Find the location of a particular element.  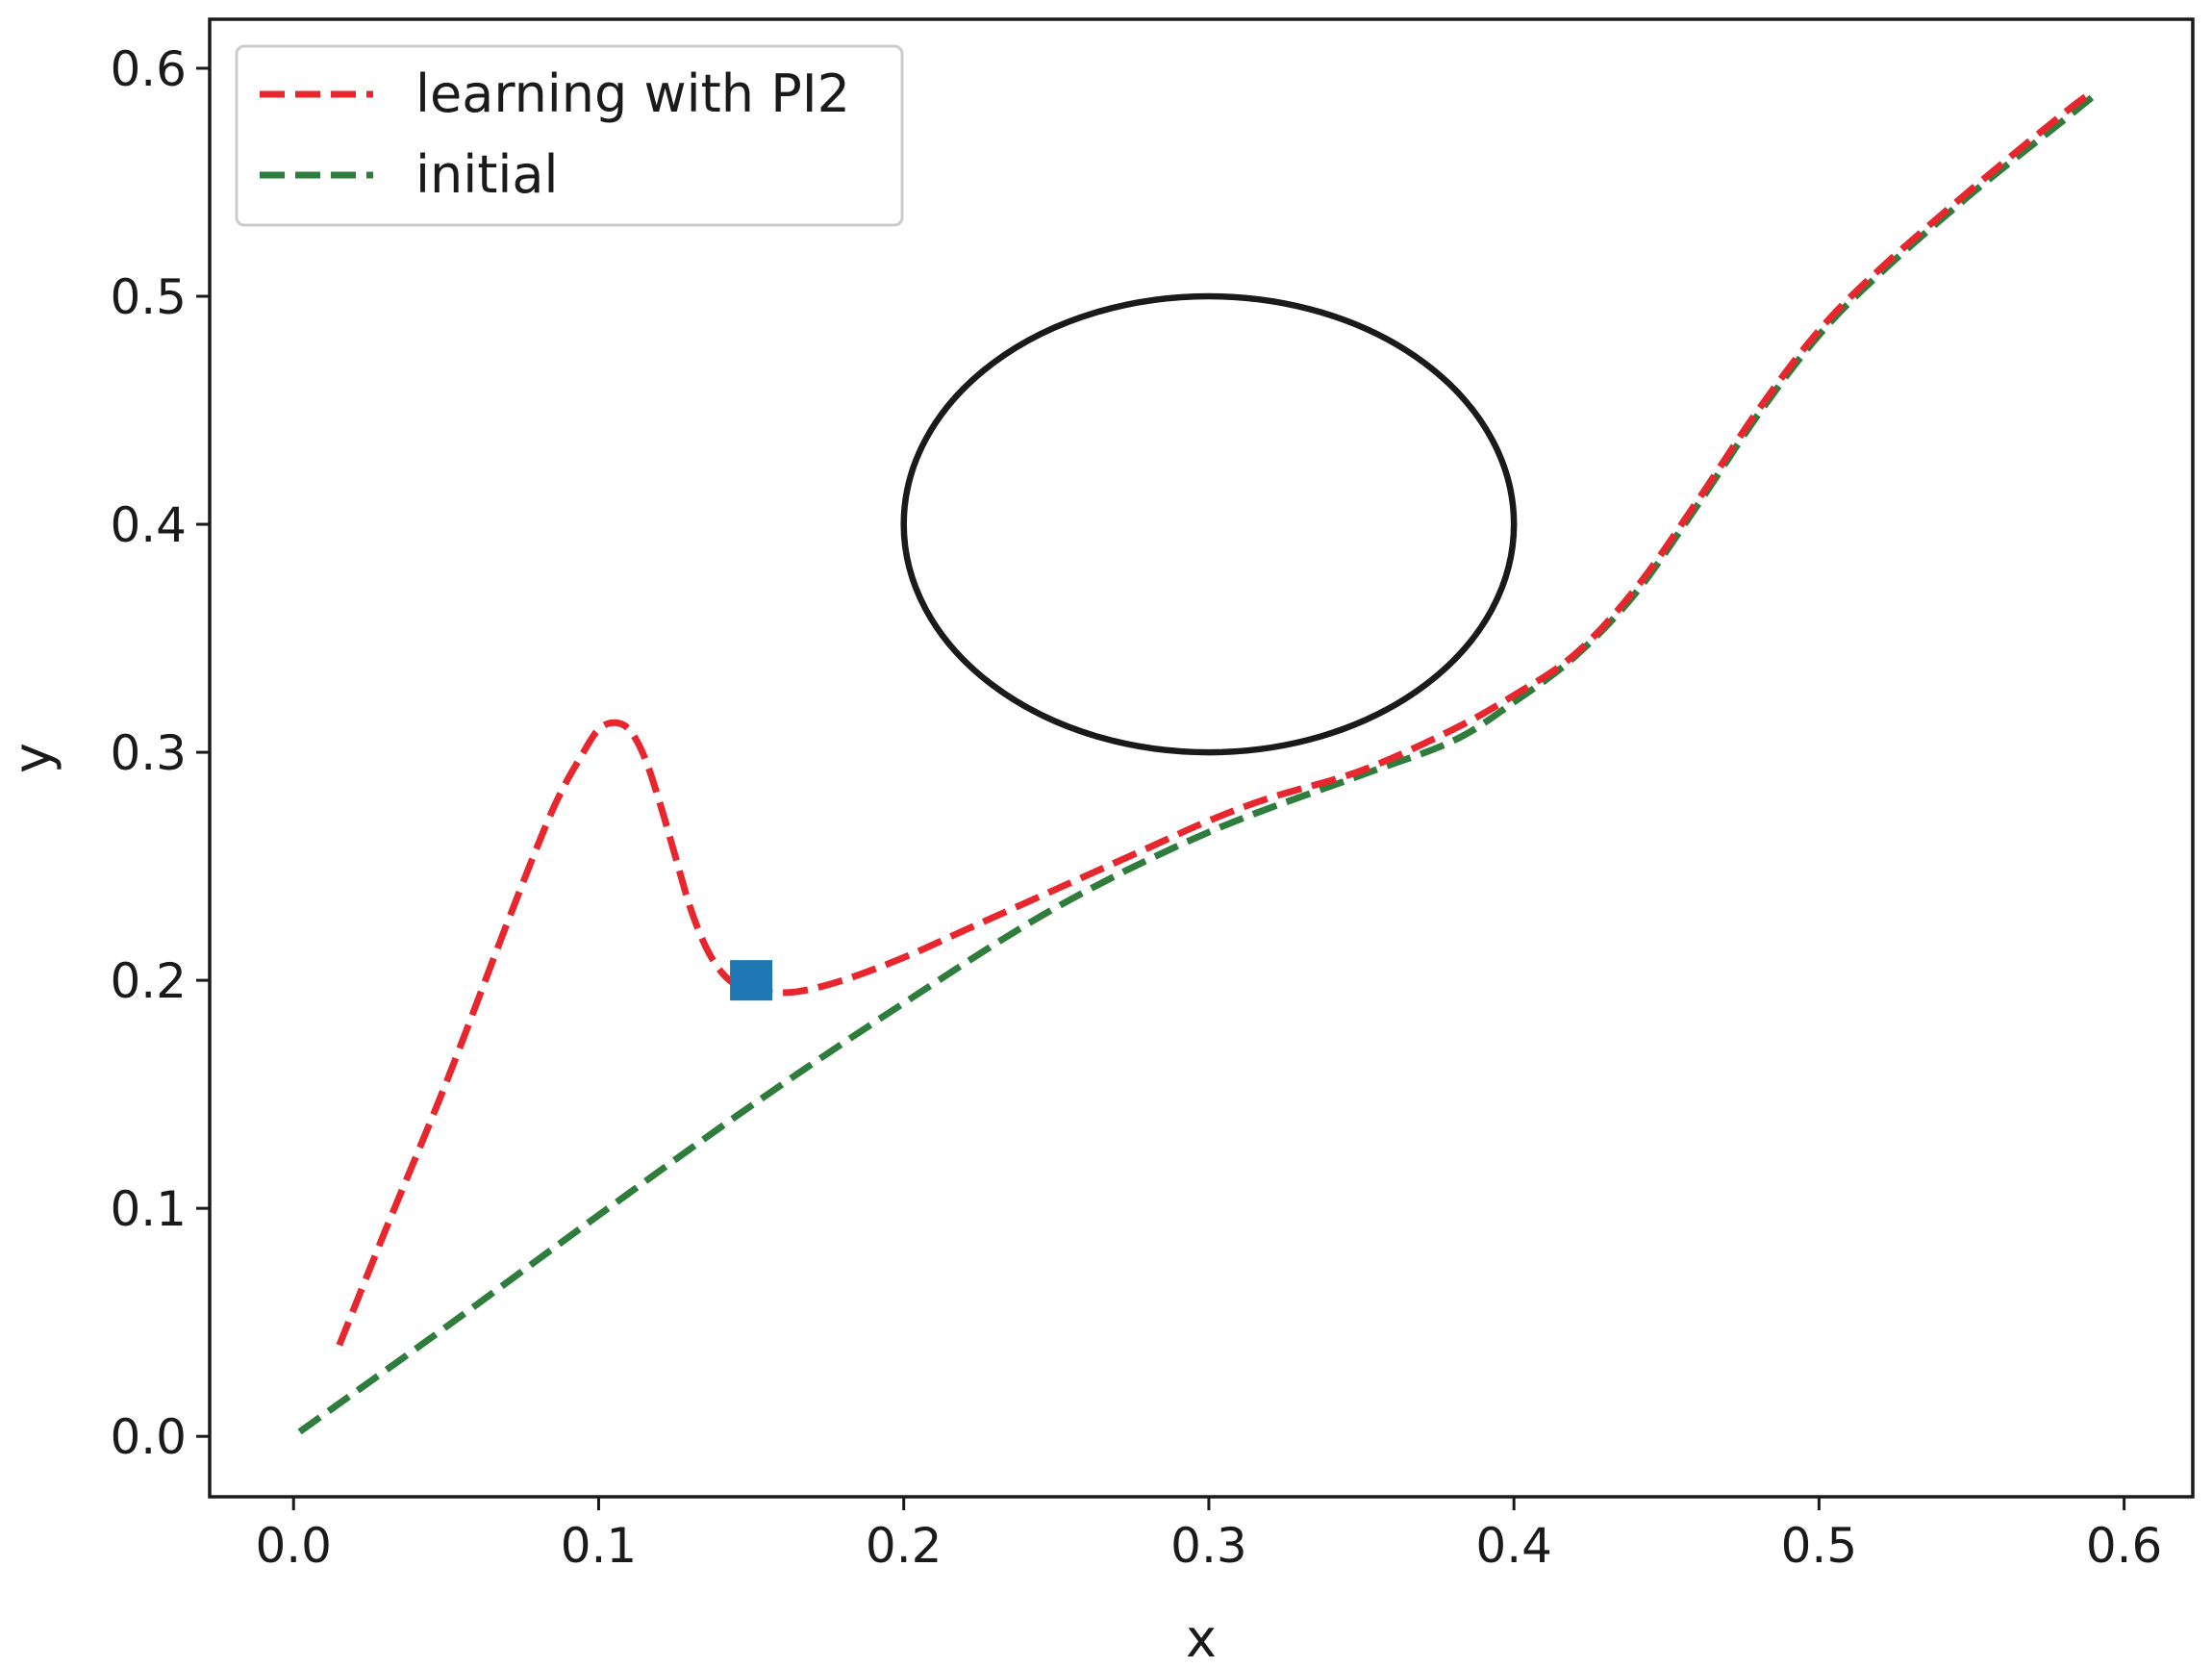

x-tick-label: 0.0 is located at coordinates (294, 1546).